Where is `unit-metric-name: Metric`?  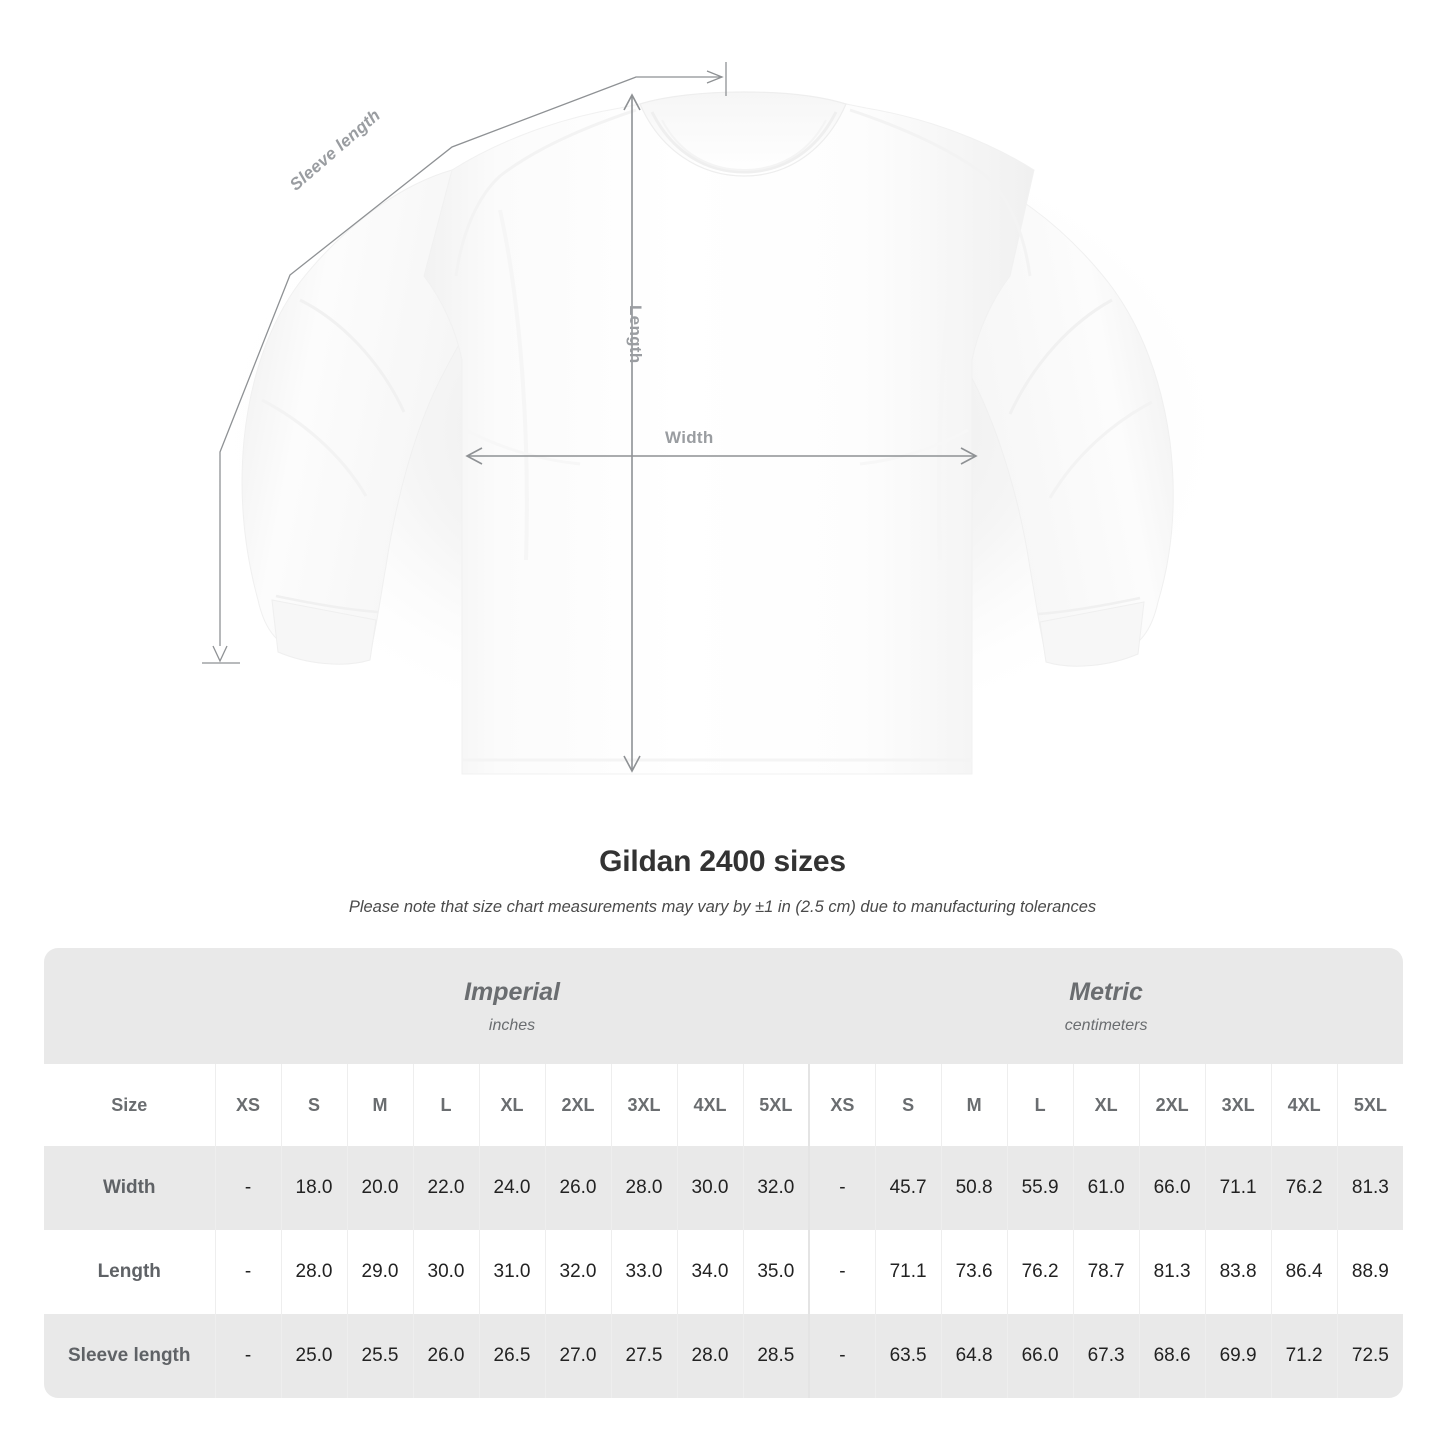 unit-metric-name: Metric is located at coordinates (1106, 992).